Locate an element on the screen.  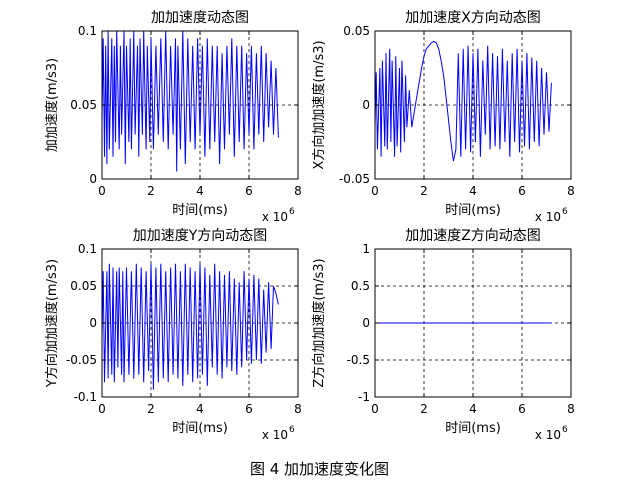
y-tick-label: -0.1 is located at coordinates (85, 397).